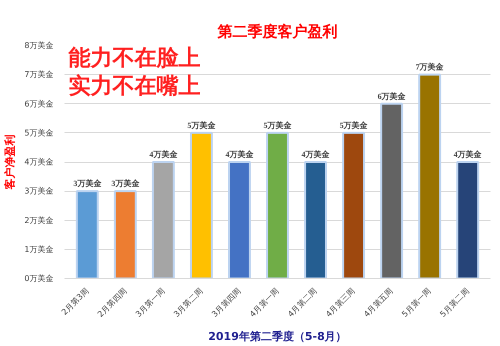 This screenshot has height=346, width=500. Describe the element at coordinates (430, 67) in the screenshot. I see `data-label: 7万美金` at that location.